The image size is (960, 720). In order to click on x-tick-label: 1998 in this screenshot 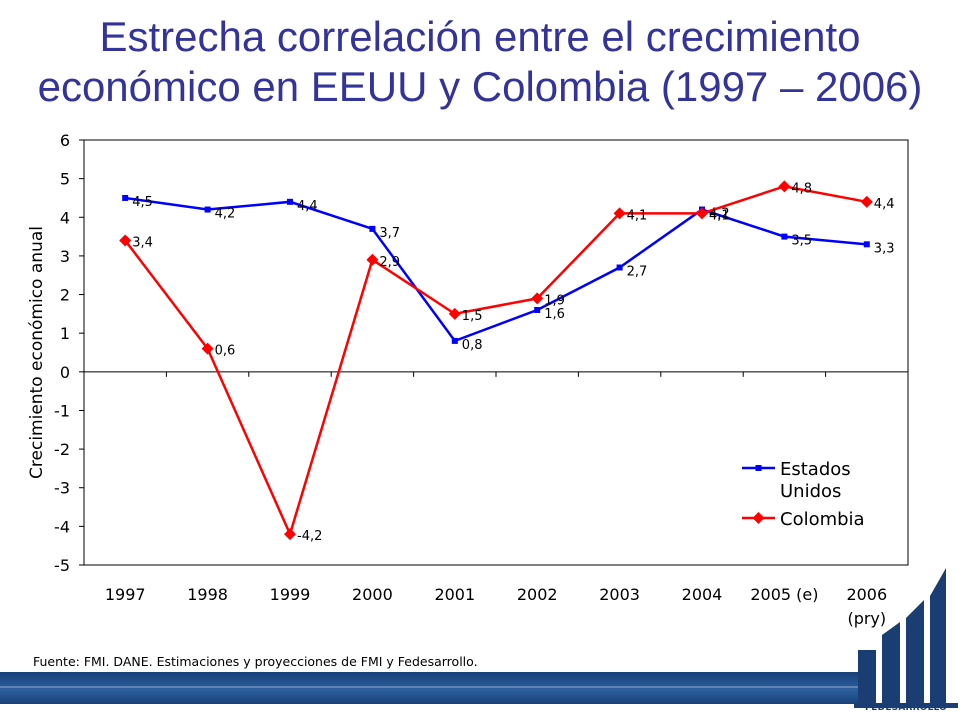, I will do `click(207, 594)`.